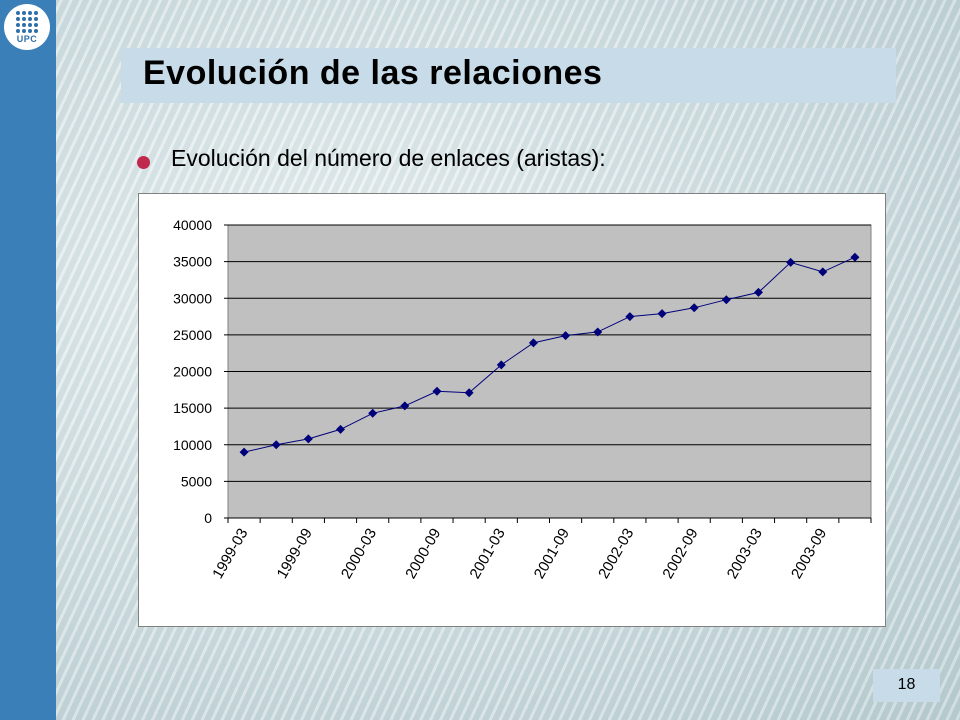 The image size is (960, 720). What do you see at coordinates (196, 481) in the screenshot?
I see `y-tick-label: 5000` at bounding box center [196, 481].